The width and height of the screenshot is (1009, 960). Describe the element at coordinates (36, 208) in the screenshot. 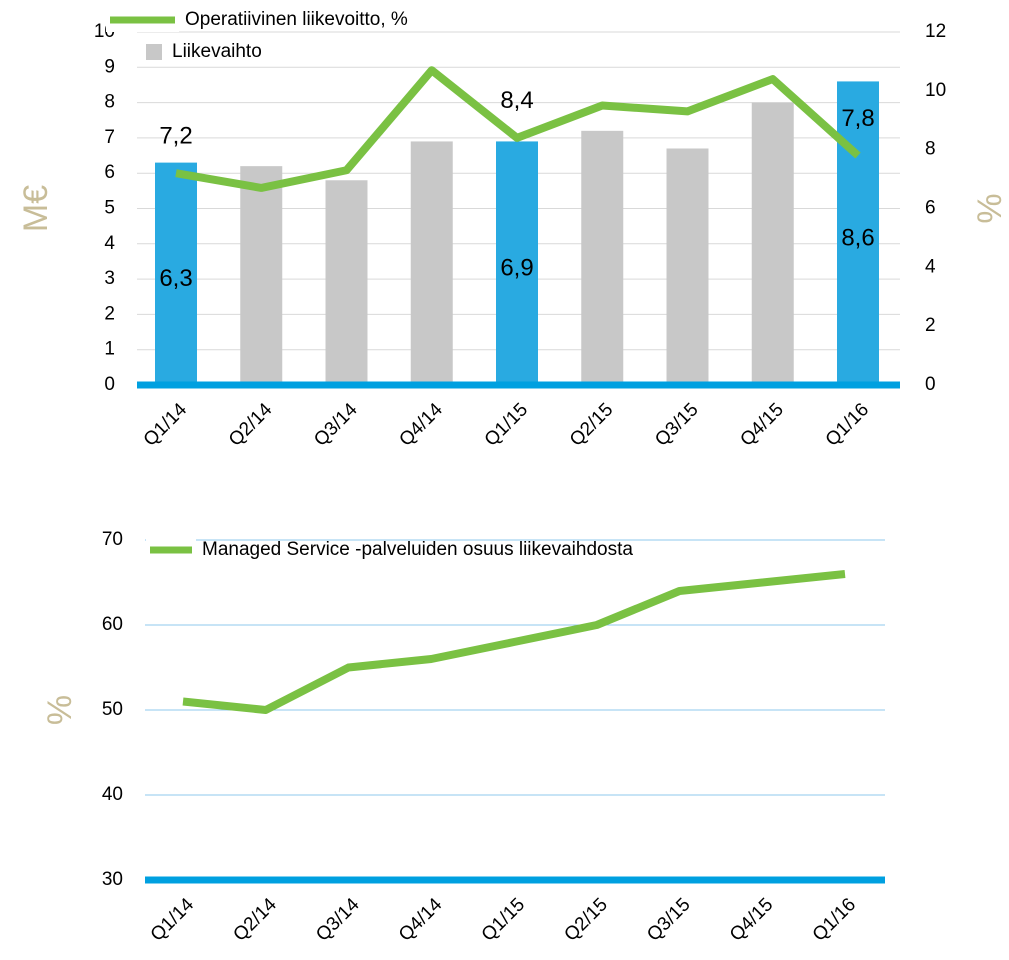

I see `y-axis-label: M€` at that location.